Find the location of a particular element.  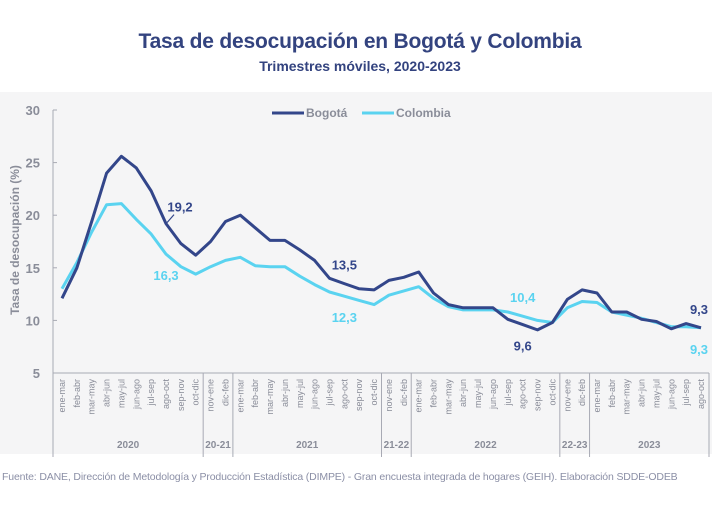

group-label: 2020 is located at coordinates (128, 445).